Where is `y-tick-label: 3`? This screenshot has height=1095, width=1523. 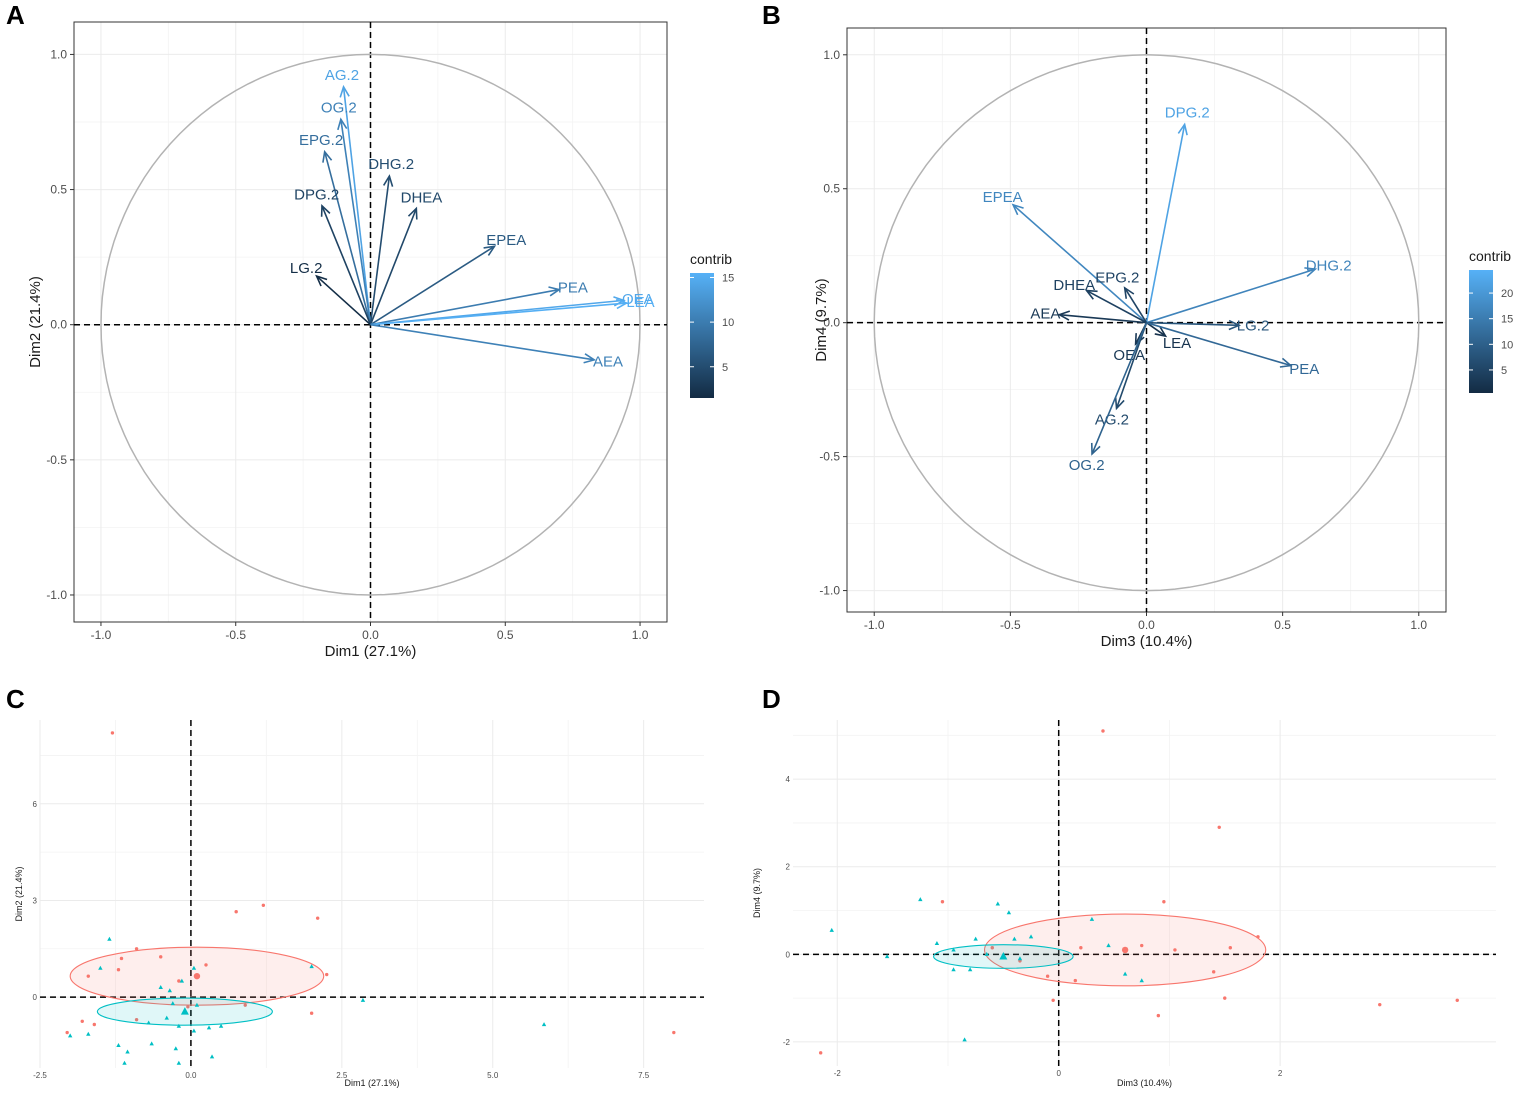
y-tick-label: 3 is located at coordinates (35, 900).